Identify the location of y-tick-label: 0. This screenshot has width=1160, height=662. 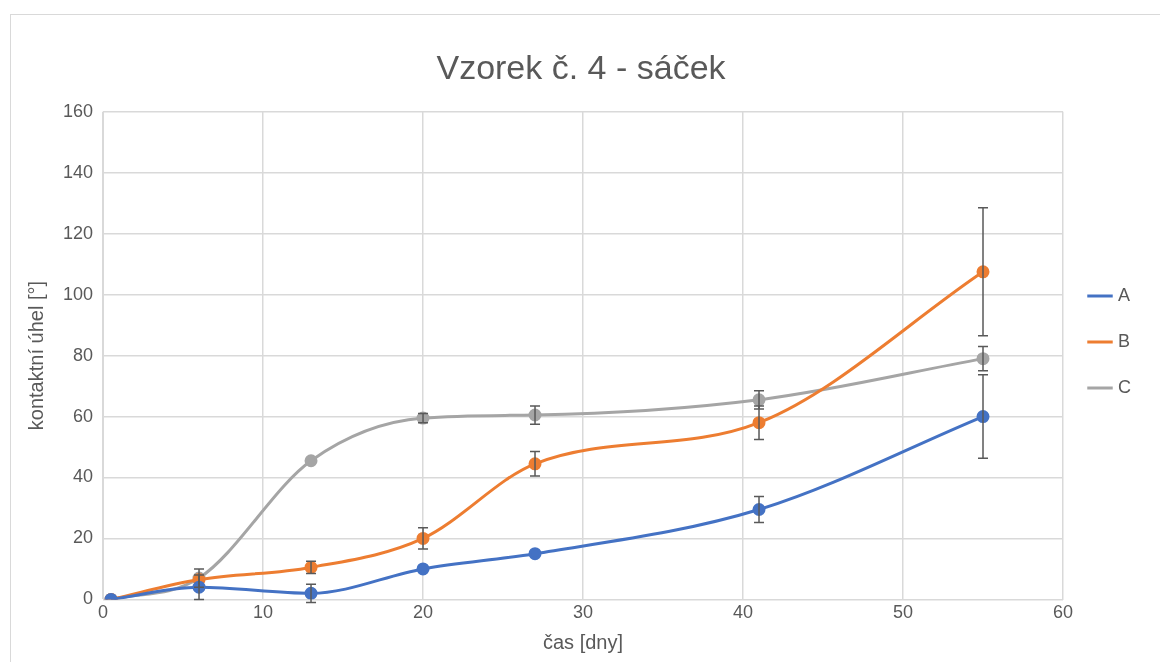
(88, 598).